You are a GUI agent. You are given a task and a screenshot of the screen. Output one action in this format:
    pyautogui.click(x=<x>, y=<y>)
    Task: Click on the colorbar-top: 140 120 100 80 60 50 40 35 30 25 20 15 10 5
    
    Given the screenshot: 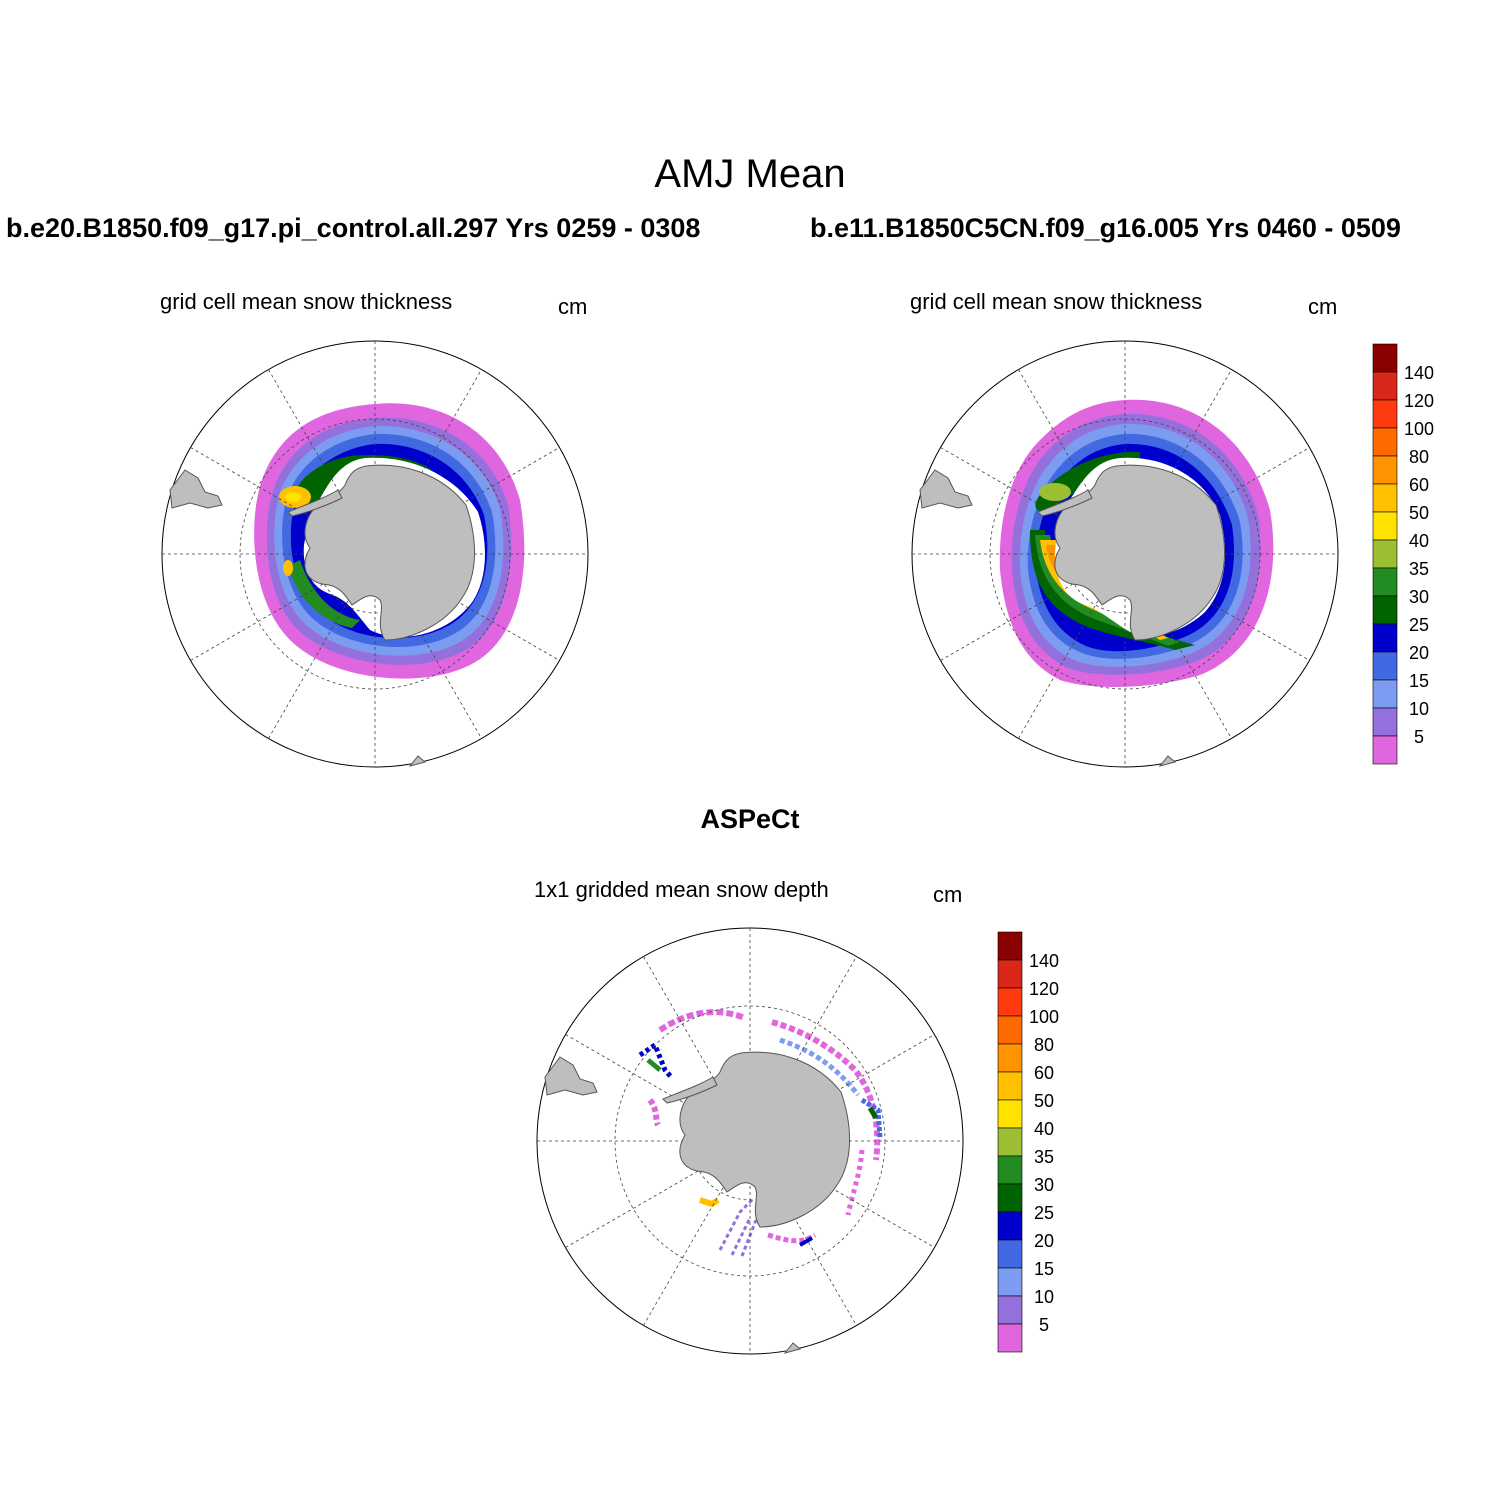 What is the action you would take?
    pyautogui.click(x=1403, y=554)
    